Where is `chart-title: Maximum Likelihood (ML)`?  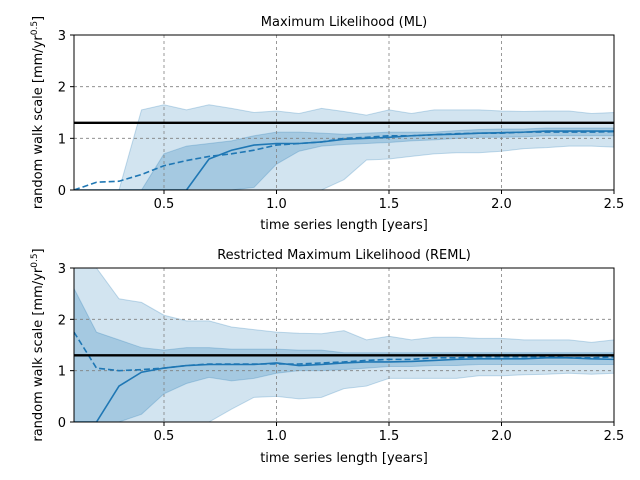 chart-title: Maximum Likelihood (ML) is located at coordinates (344, 22).